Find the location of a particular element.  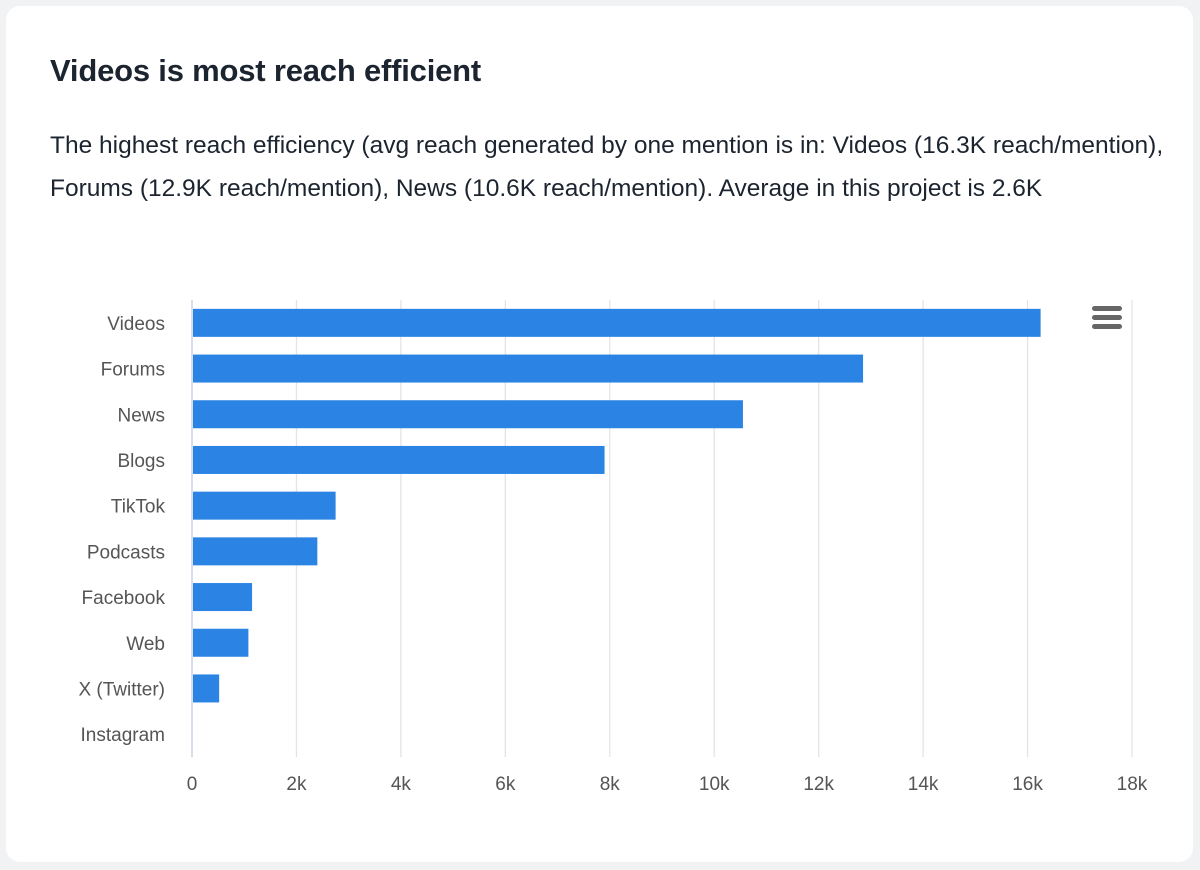

chart-menu-button is located at coordinates (1107, 317).